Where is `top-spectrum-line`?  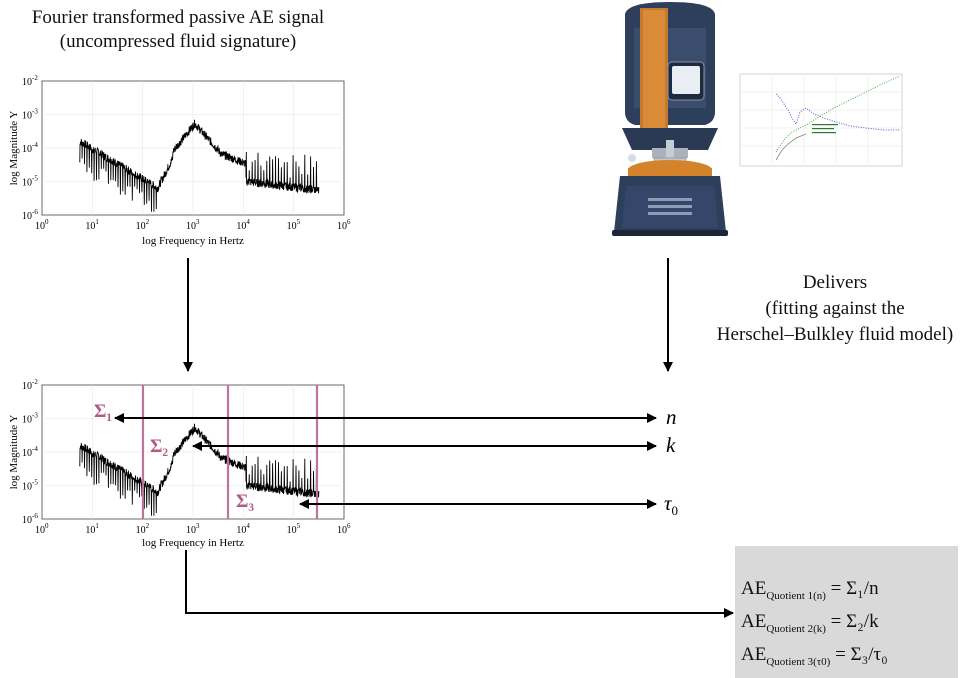 top-spectrum-line is located at coordinates (199, 165).